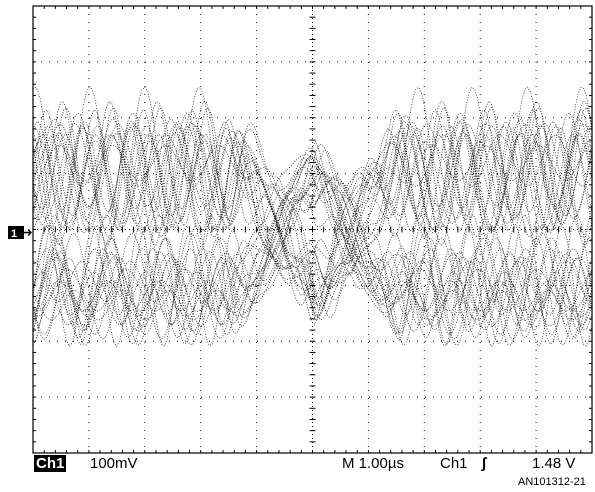  Describe the element at coordinates (454, 463) in the screenshot. I see `trigger-source: Ch1` at that location.